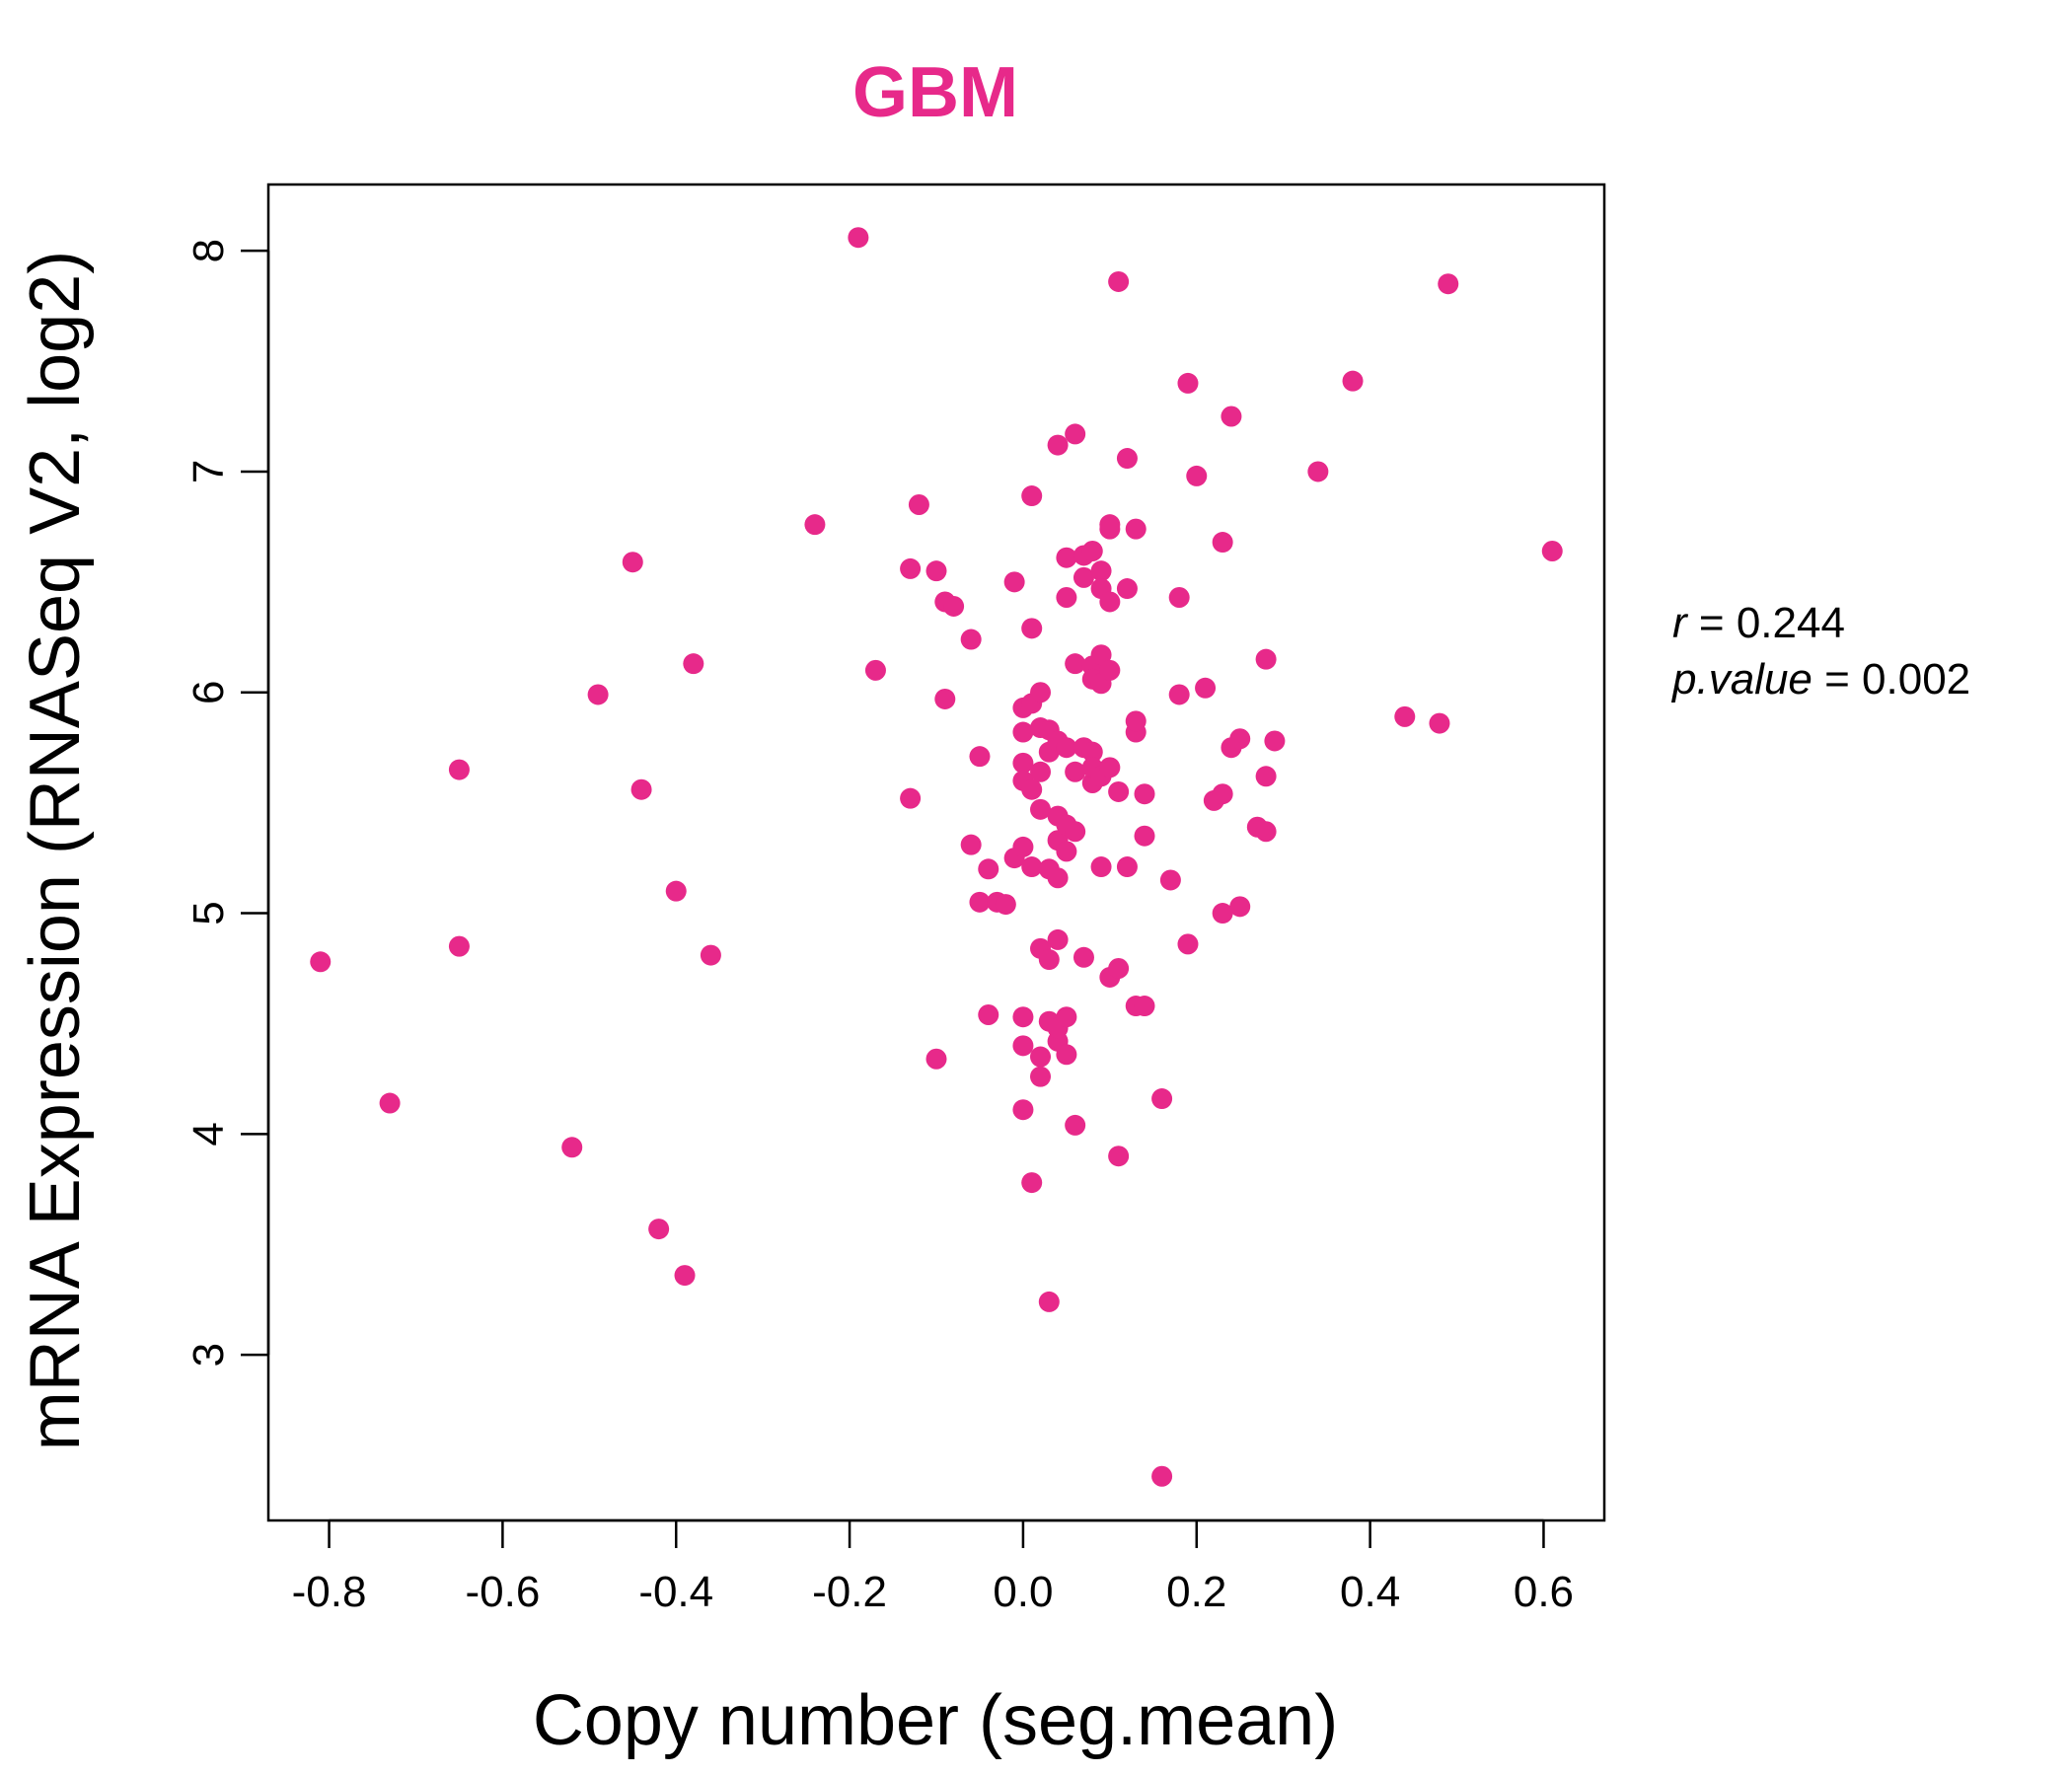 Image resolution: width=2072 pixels, height=1776 pixels. I want to click on x-tick-label: 0.0, so click(1023, 1592).